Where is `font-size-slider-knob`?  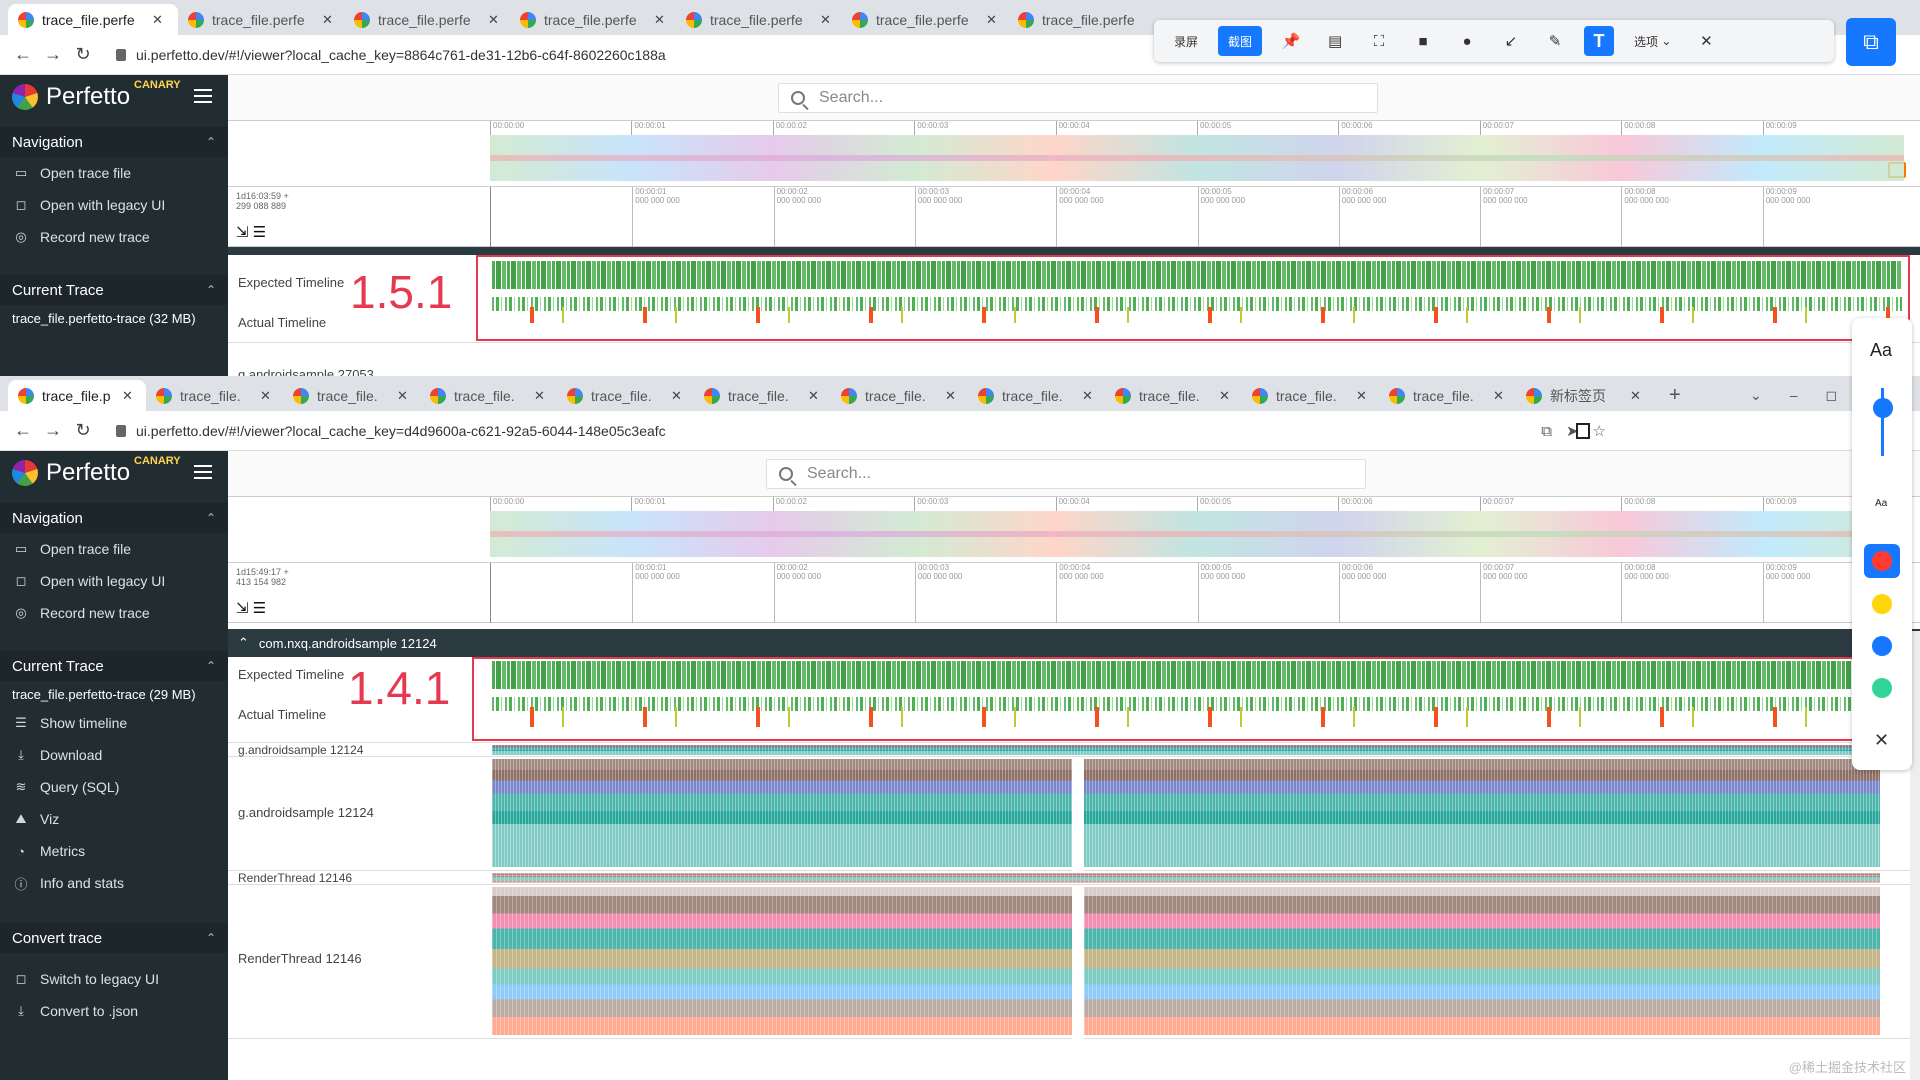
font-size-slider-knob is located at coordinates (1883, 408).